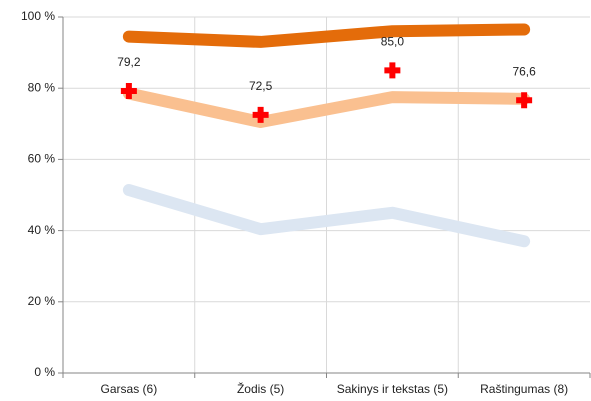  Describe the element at coordinates (42, 301) in the screenshot. I see `y-tick-label: 20 %` at that location.